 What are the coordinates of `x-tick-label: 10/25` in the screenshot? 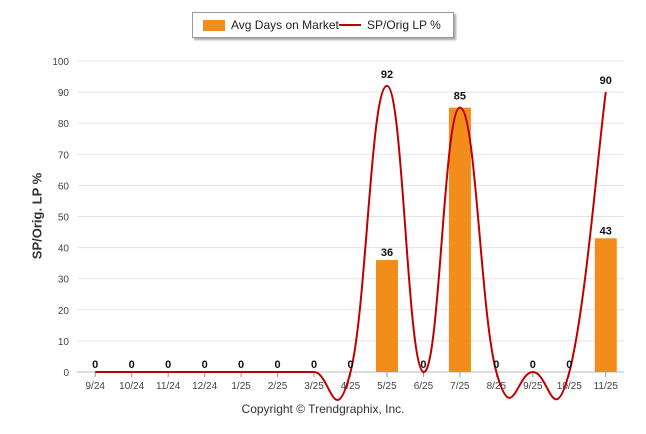 It's located at (569, 386).